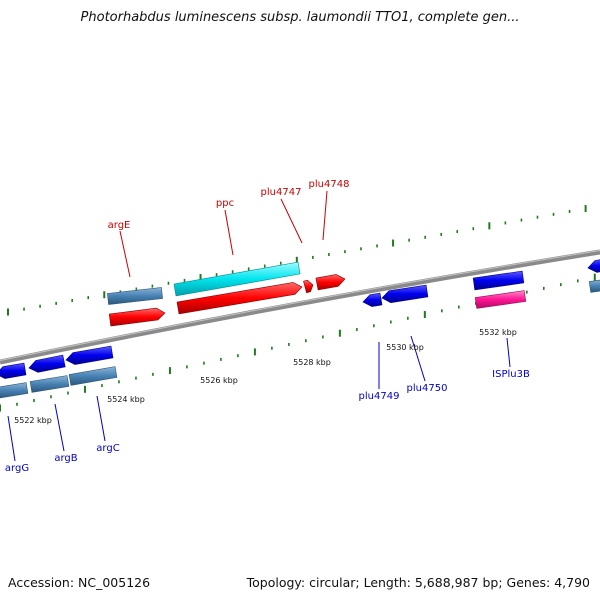 This screenshot has height=600, width=600. Describe the element at coordinates (405, 347) in the screenshot. I see `scale-label-5530: 5530 kbp` at that location.